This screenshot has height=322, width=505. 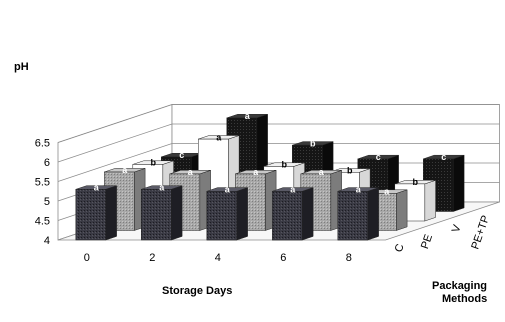 I want to click on y-axis-title: pH, so click(x=21, y=67).